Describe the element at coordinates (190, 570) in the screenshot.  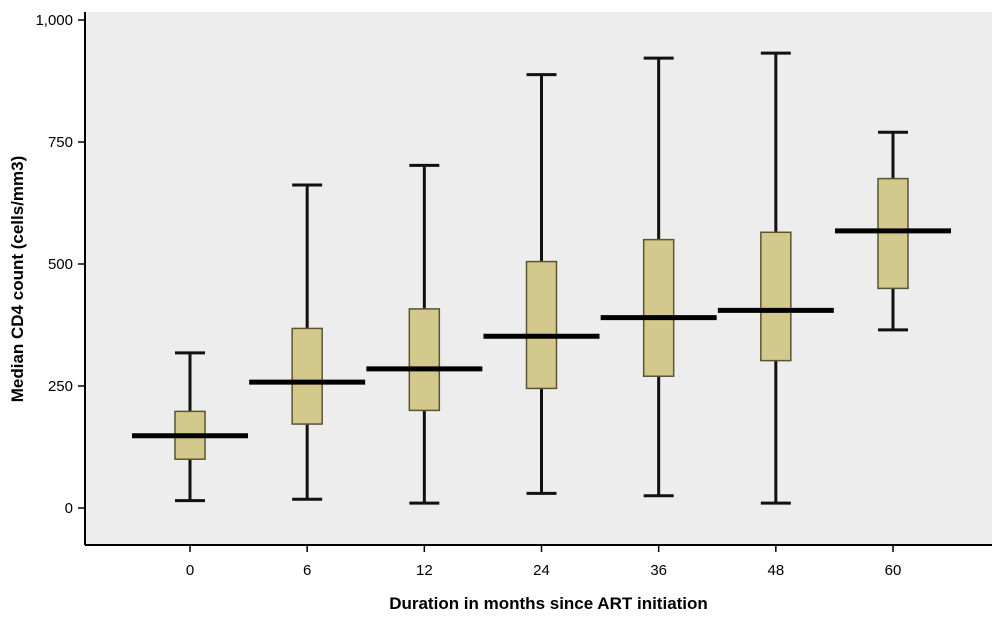
I see `x-tick-label: 0` at that location.